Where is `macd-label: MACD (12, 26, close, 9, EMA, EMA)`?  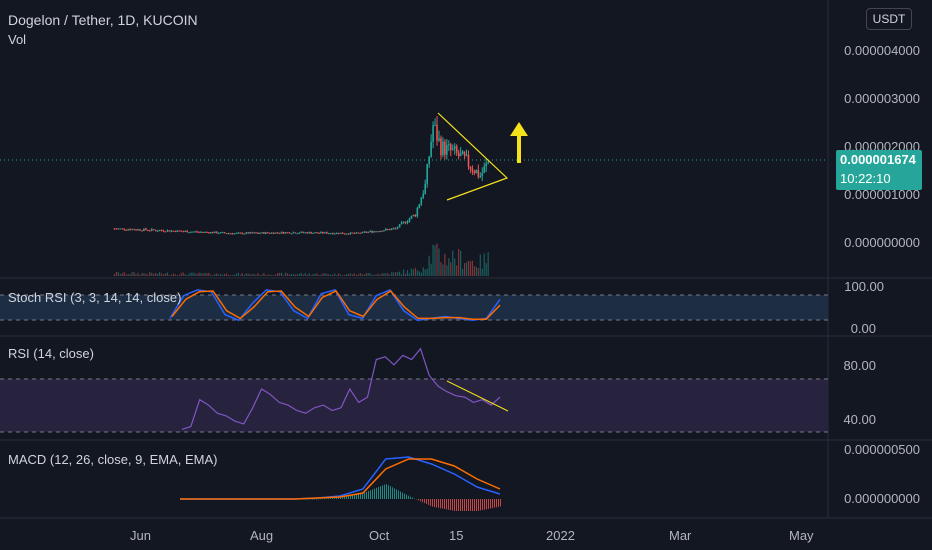 macd-label: MACD (12, 26, close, 9, EMA, EMA) is located at coordinates (113, 459).